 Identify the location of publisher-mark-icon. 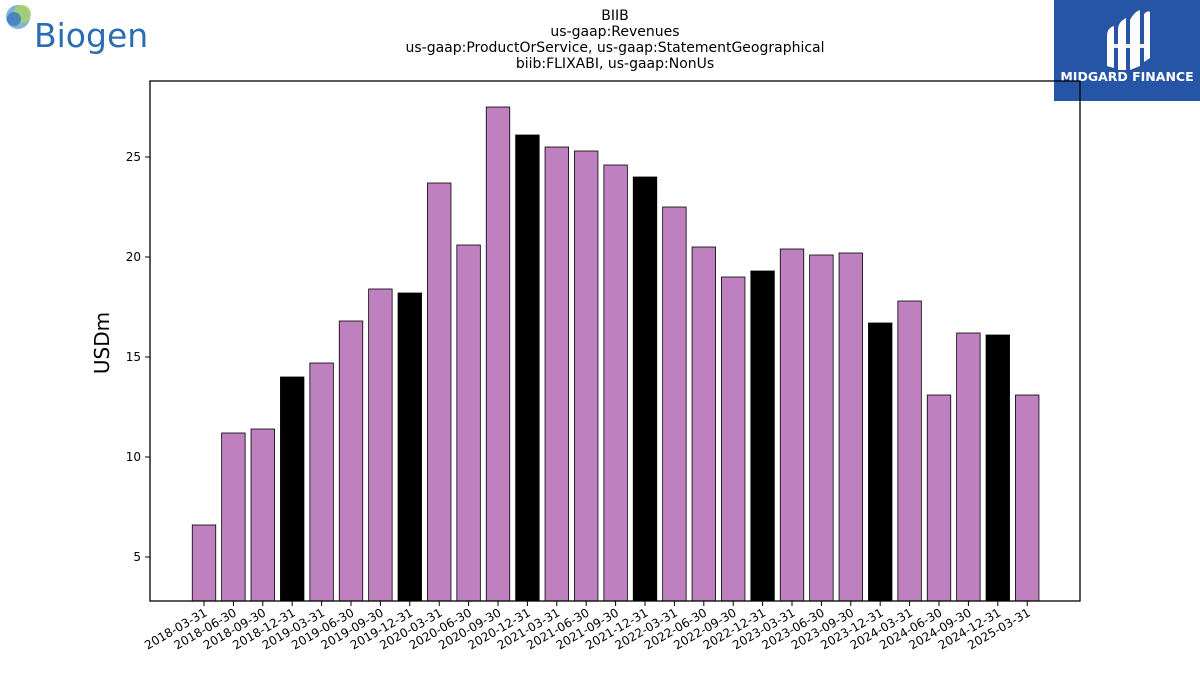
(1128, 40).